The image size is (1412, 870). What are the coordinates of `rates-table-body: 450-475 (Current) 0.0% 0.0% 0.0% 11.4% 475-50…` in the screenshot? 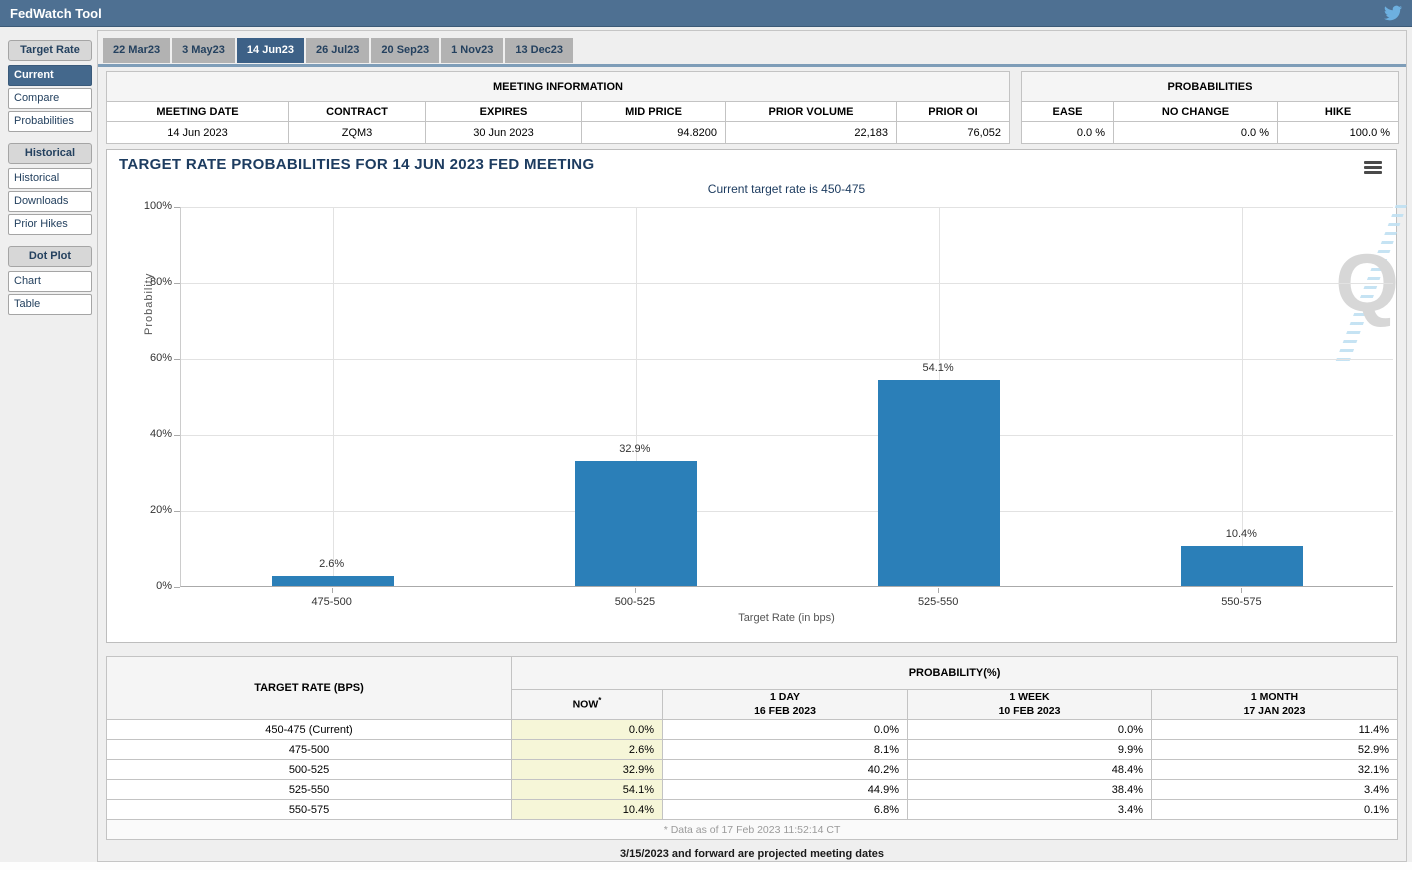 It's located at (752, 769).